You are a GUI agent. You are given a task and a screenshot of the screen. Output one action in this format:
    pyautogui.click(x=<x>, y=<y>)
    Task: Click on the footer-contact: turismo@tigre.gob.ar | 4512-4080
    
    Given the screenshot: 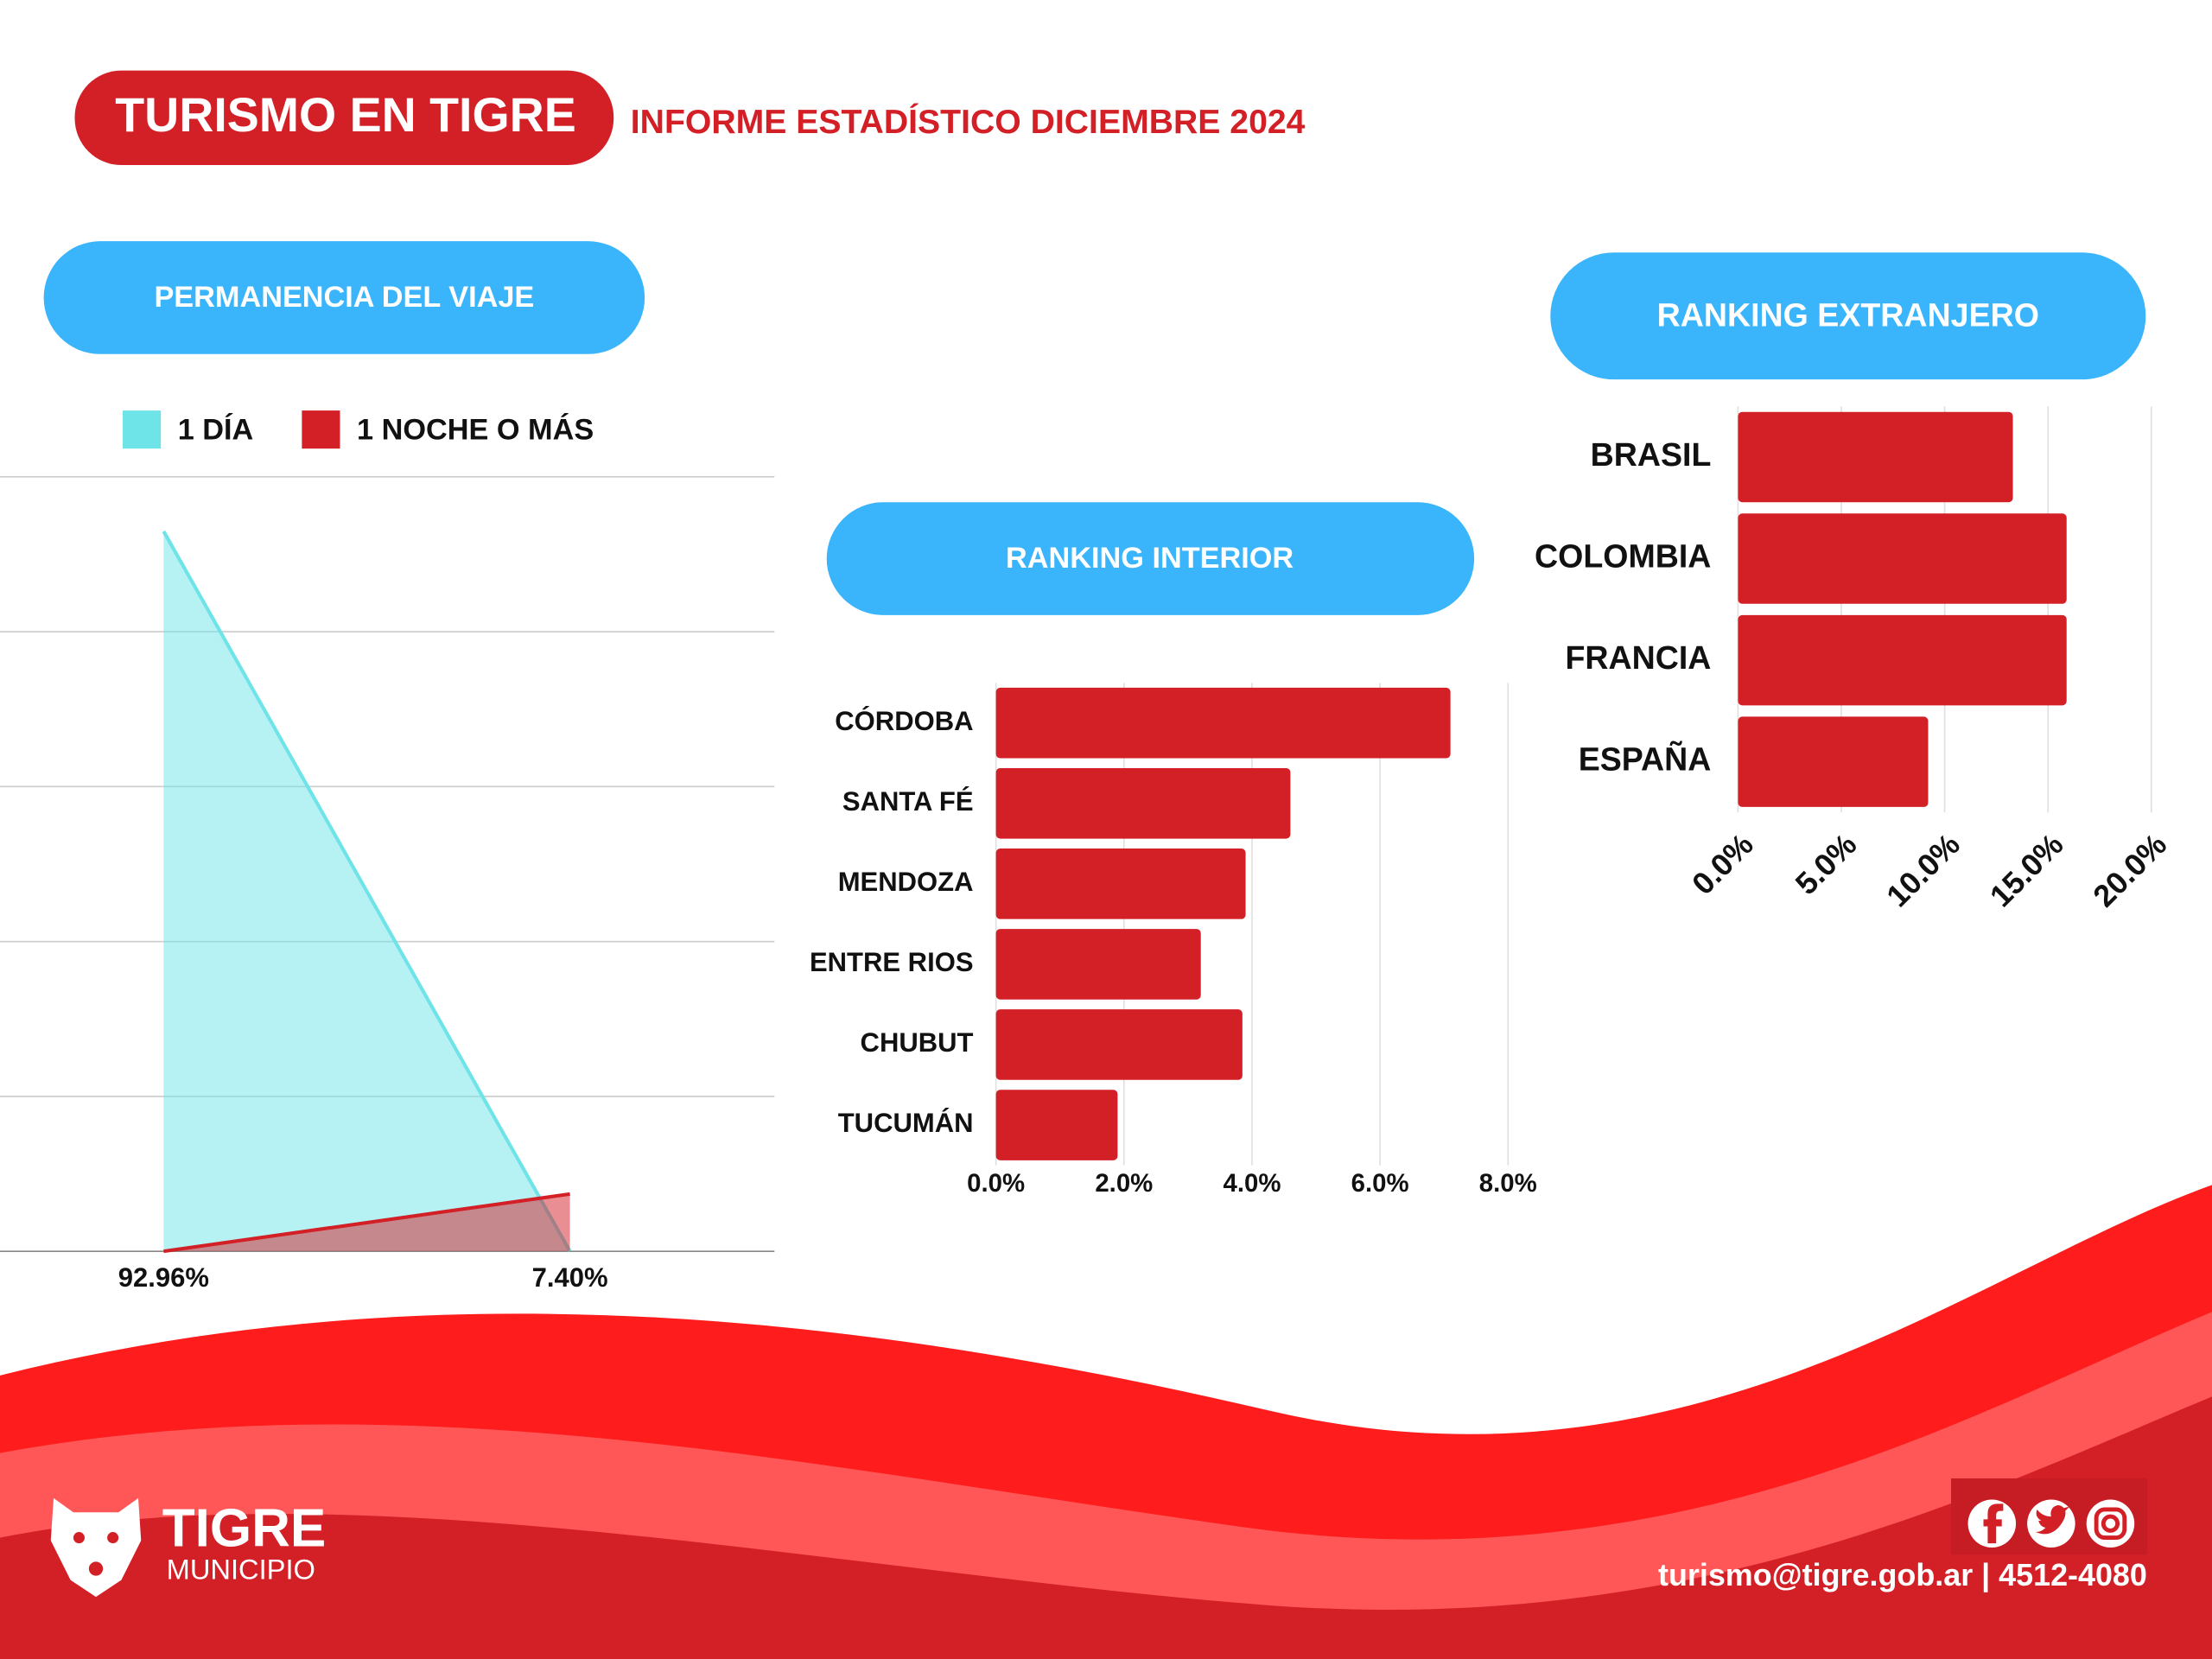 What is the action you would take?
    pyautogui.click(x=1902, y=1574)
    